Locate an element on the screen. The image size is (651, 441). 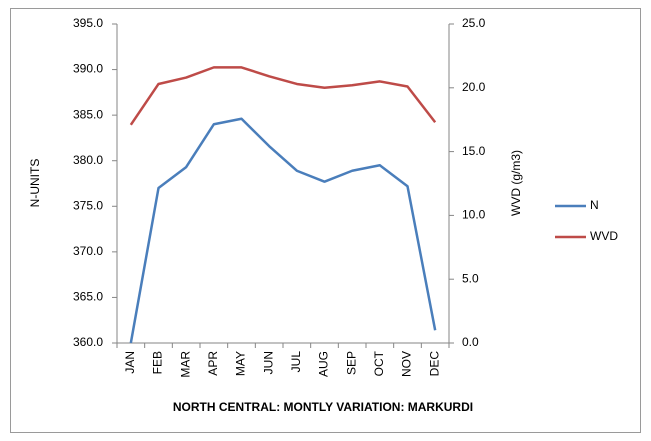
x-tick-label: JAN is located at coordinates (130, 362).